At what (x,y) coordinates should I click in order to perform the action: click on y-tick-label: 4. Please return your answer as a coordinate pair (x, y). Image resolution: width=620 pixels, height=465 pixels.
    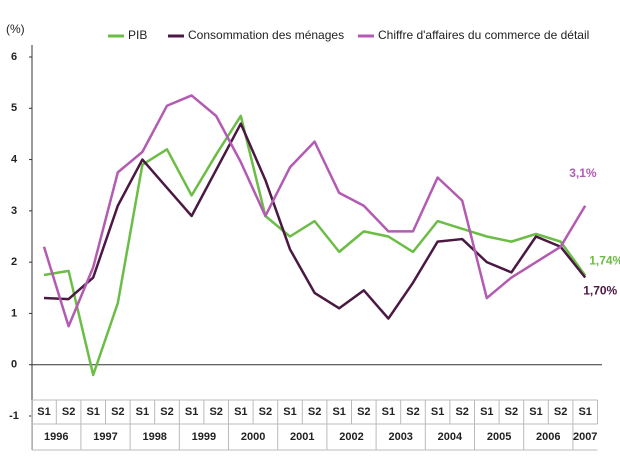
    Looking at the image, I should click on (14, 159).